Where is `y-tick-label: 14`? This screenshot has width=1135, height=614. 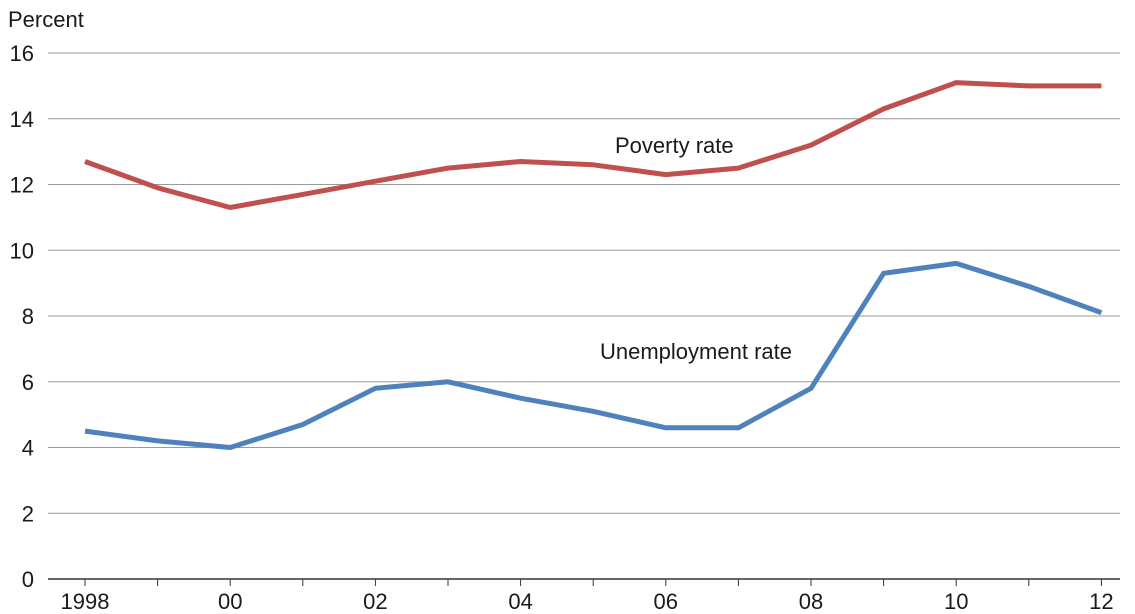 y-tick-label: 14 is located at coordinates (22, 119).